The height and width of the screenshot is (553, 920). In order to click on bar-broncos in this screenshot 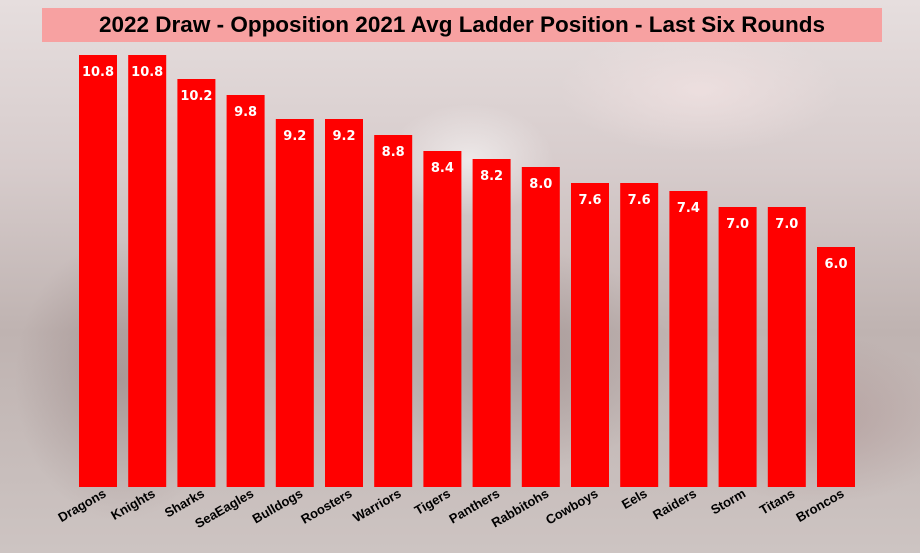, I will do `click(836, 367)`.